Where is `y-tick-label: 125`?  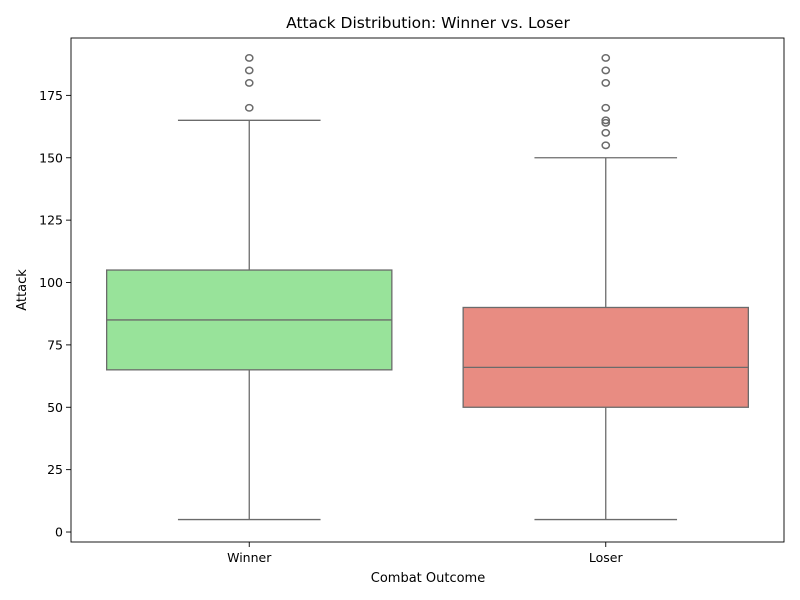 y-tick-label: 125 is located at coordinates (51, 220).